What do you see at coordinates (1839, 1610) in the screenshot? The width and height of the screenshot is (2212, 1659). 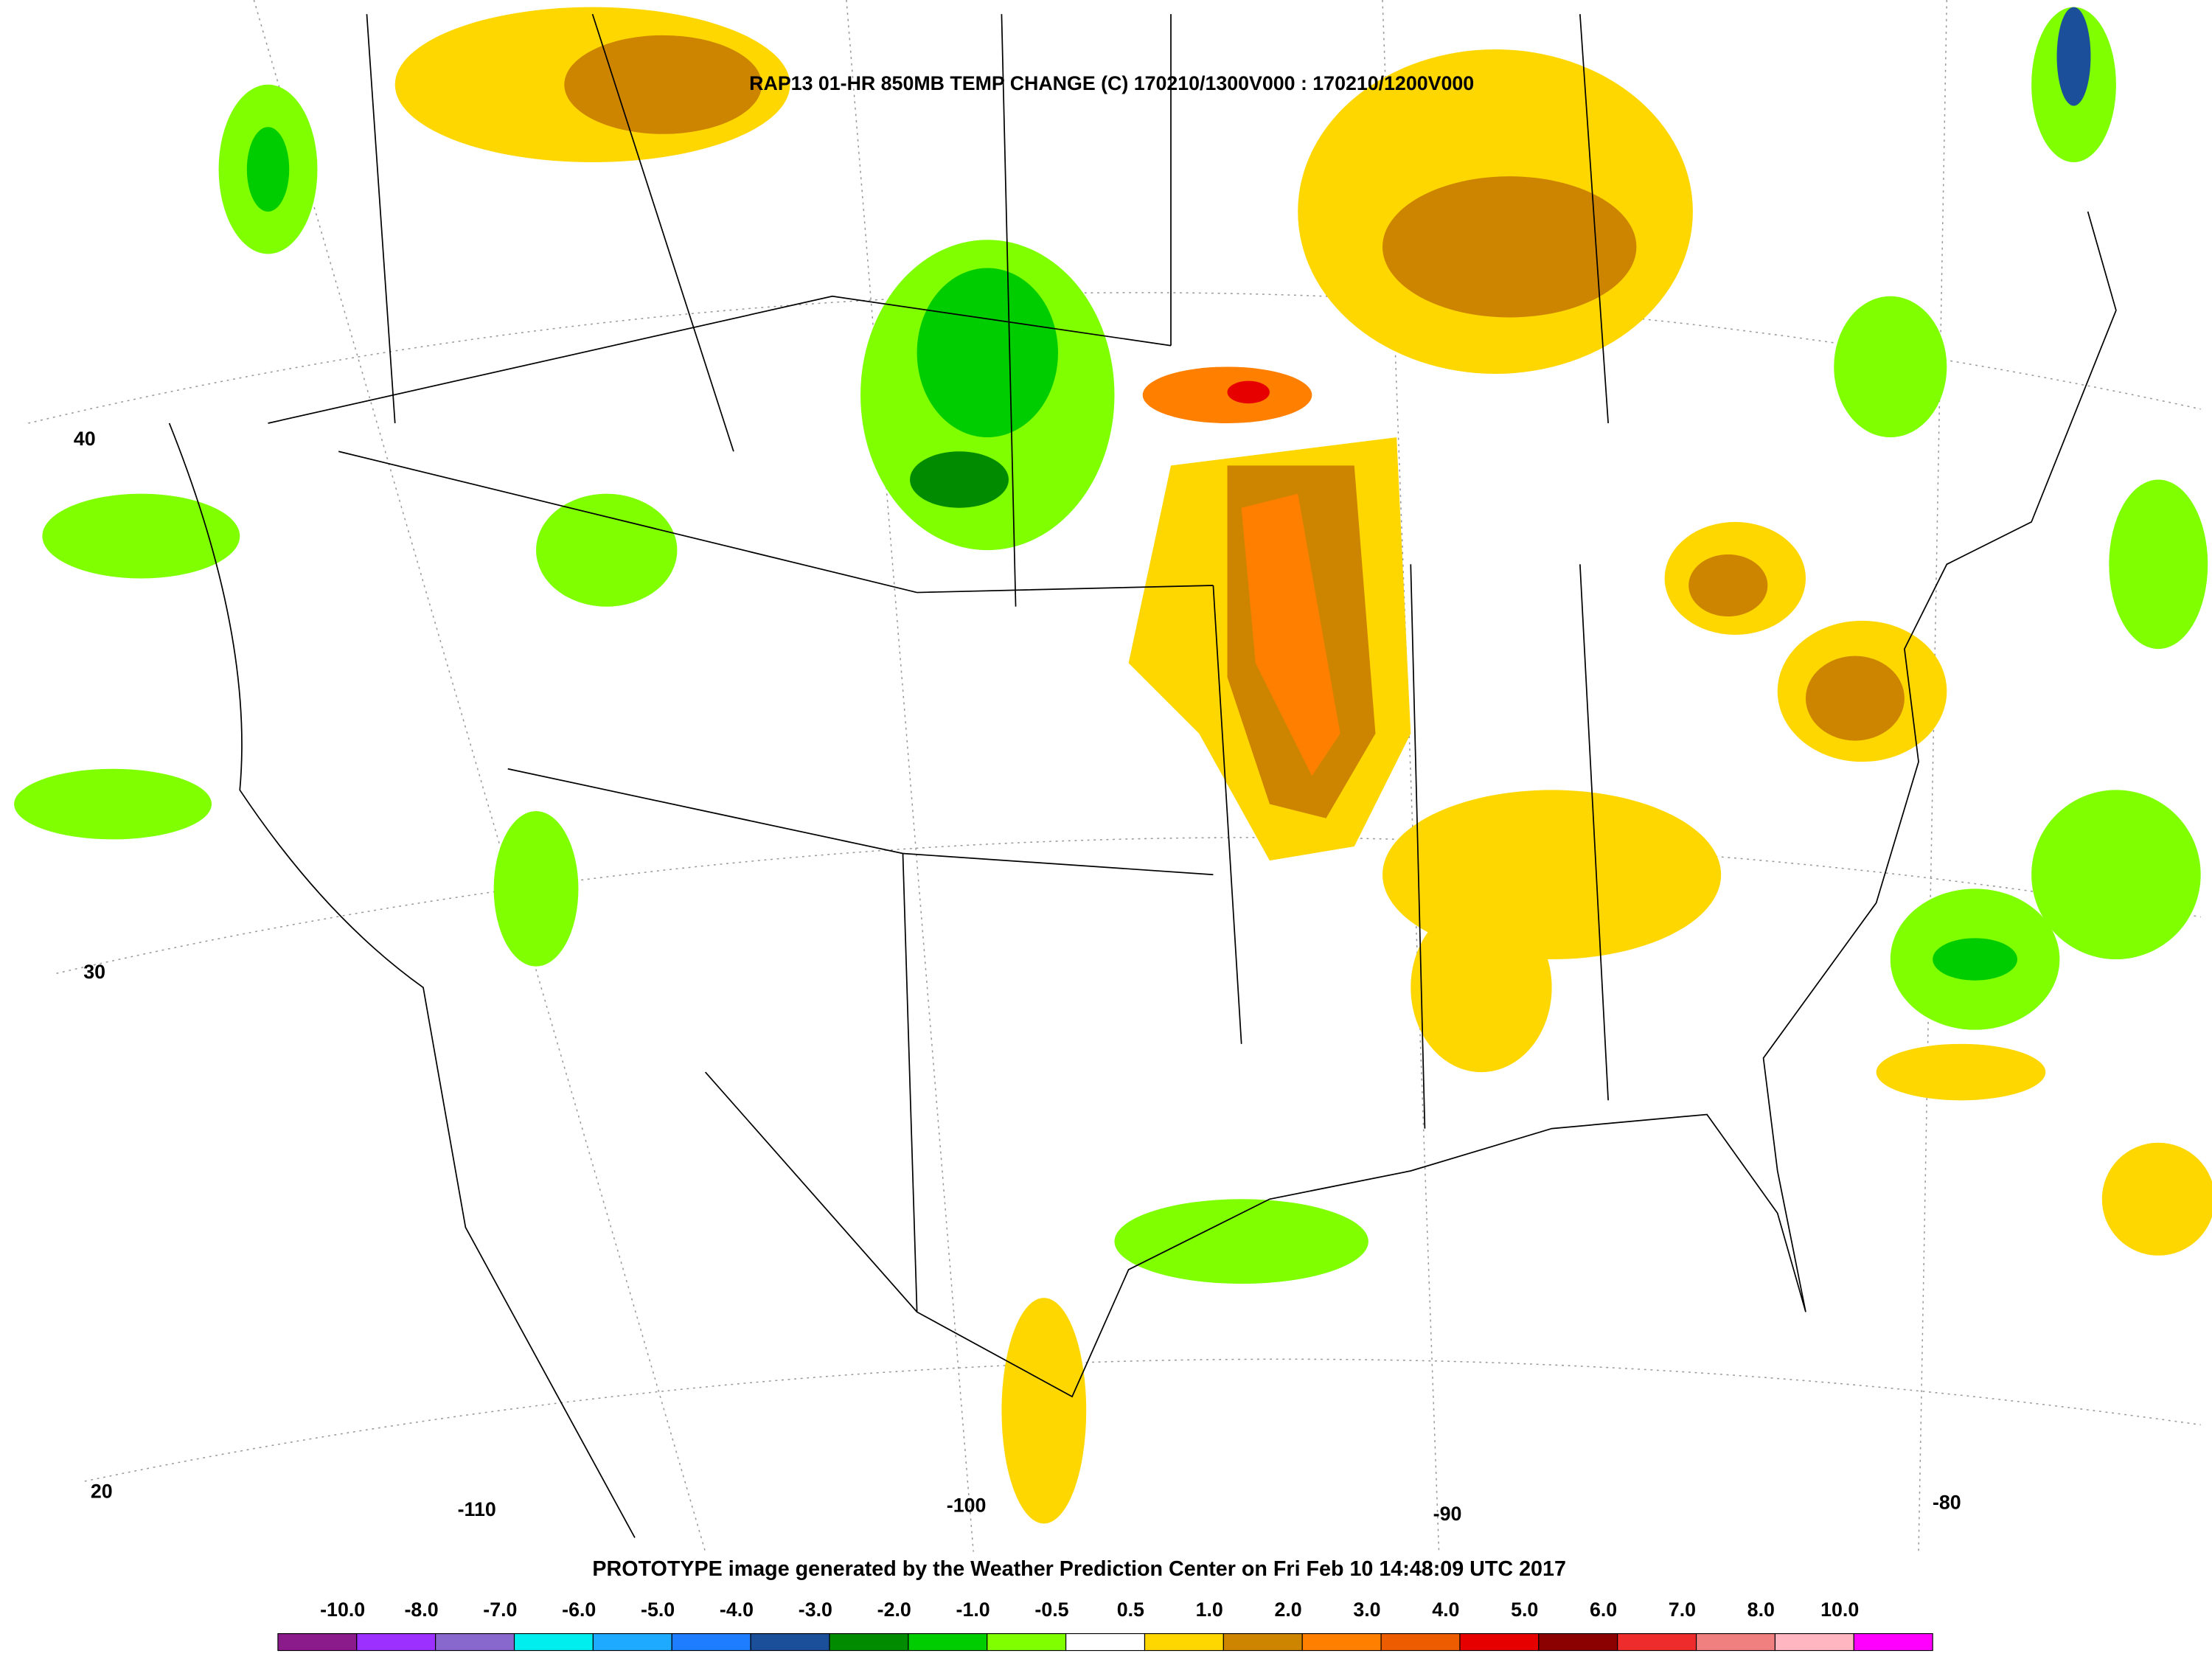 I see `colorbar-label: 10.0` at bounding box center [1839, 1610].